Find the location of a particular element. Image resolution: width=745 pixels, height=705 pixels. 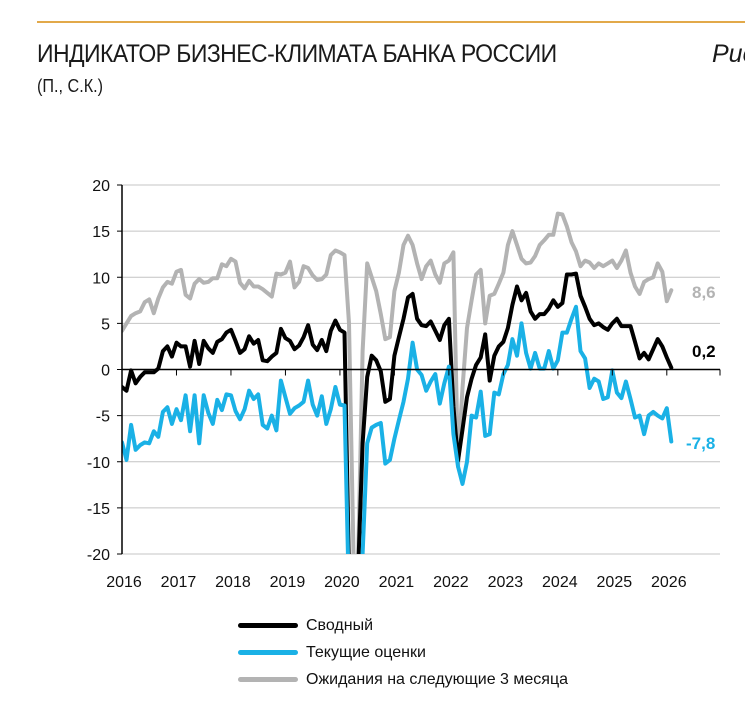

end-value-label: -7,8 is located at coordinates (700, 443).